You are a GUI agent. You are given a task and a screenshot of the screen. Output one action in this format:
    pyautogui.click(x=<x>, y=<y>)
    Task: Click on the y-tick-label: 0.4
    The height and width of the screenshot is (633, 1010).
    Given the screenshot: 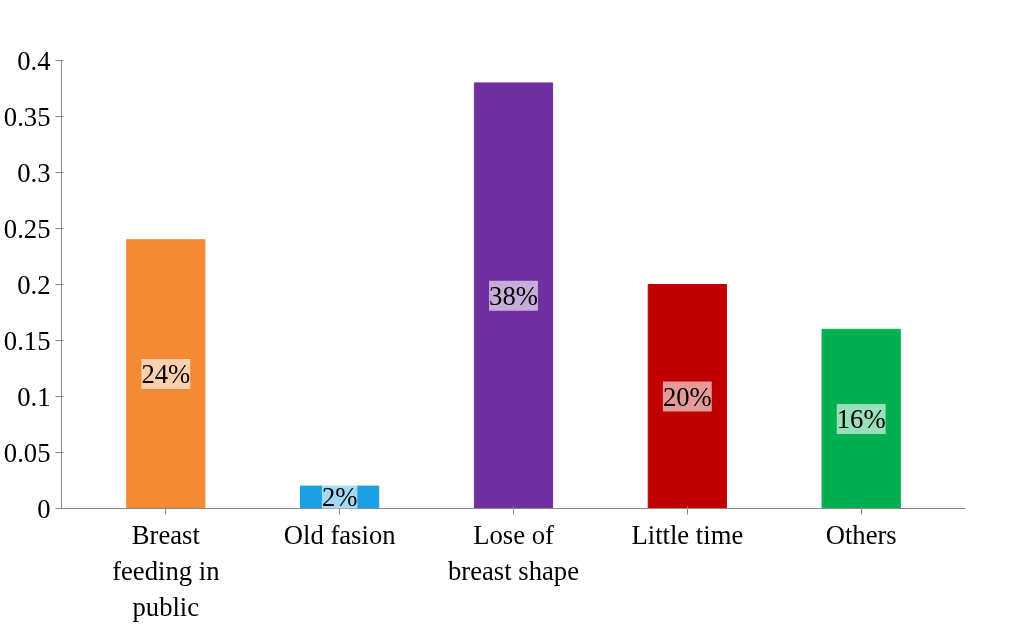 What is the action you would take?
    pyautogui.click(x=34, y=60)
    